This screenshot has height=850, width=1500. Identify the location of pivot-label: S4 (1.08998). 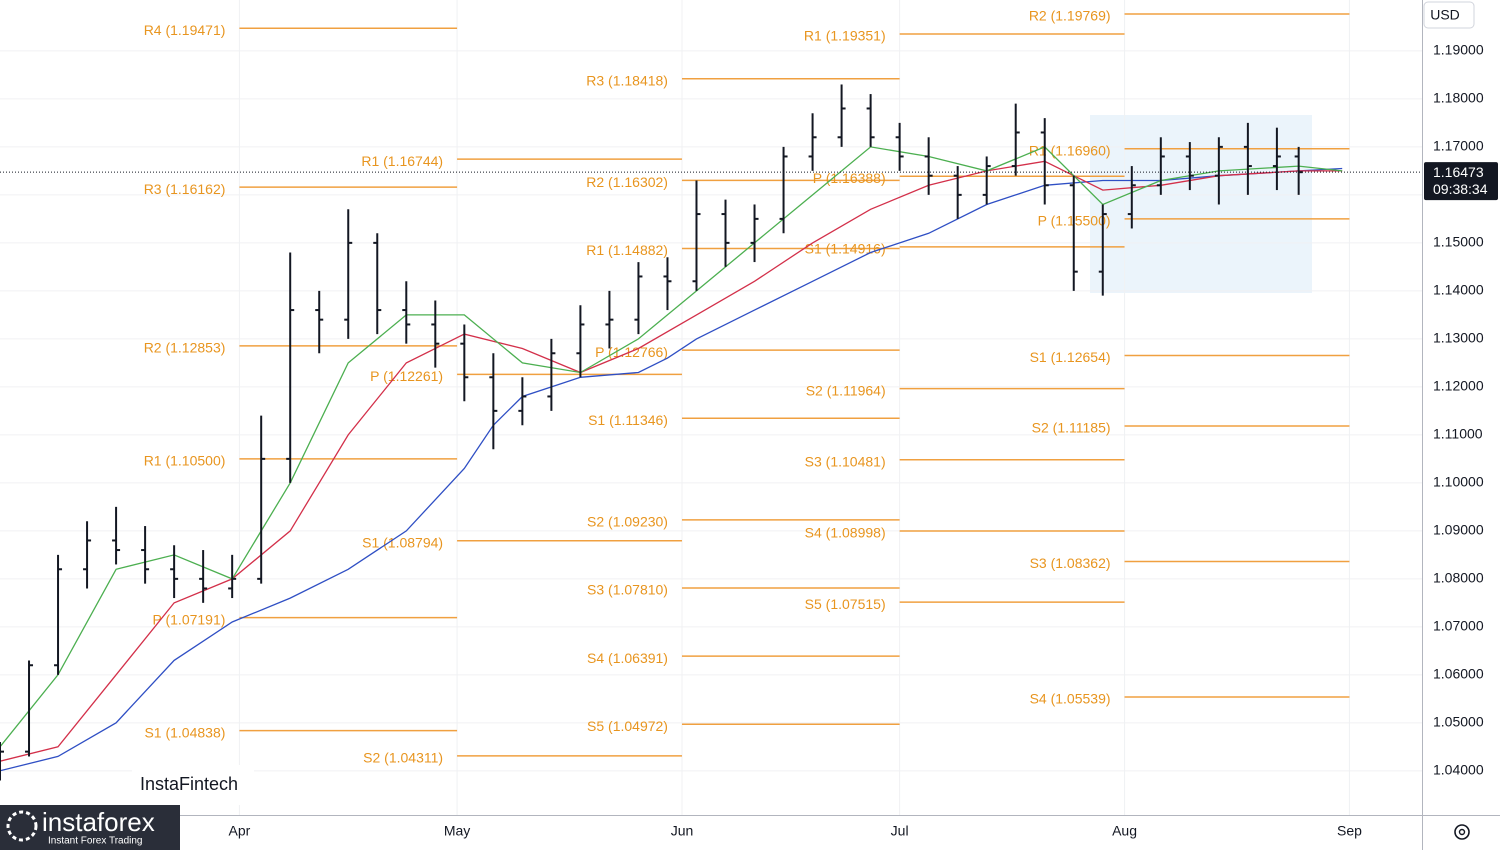
(845, 533).